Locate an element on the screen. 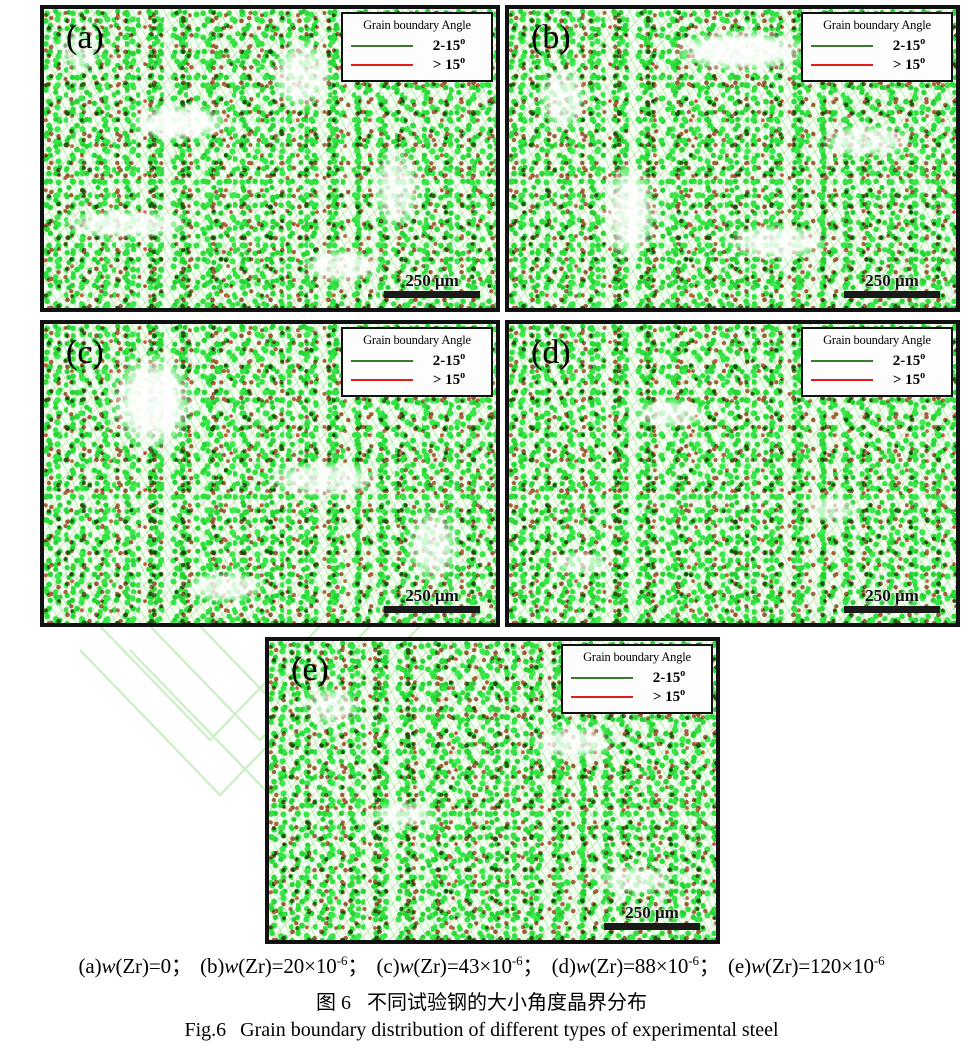 This screenshot has width=963, height=1063. panel-label-d: (d) is located at coordinates (551, 352).